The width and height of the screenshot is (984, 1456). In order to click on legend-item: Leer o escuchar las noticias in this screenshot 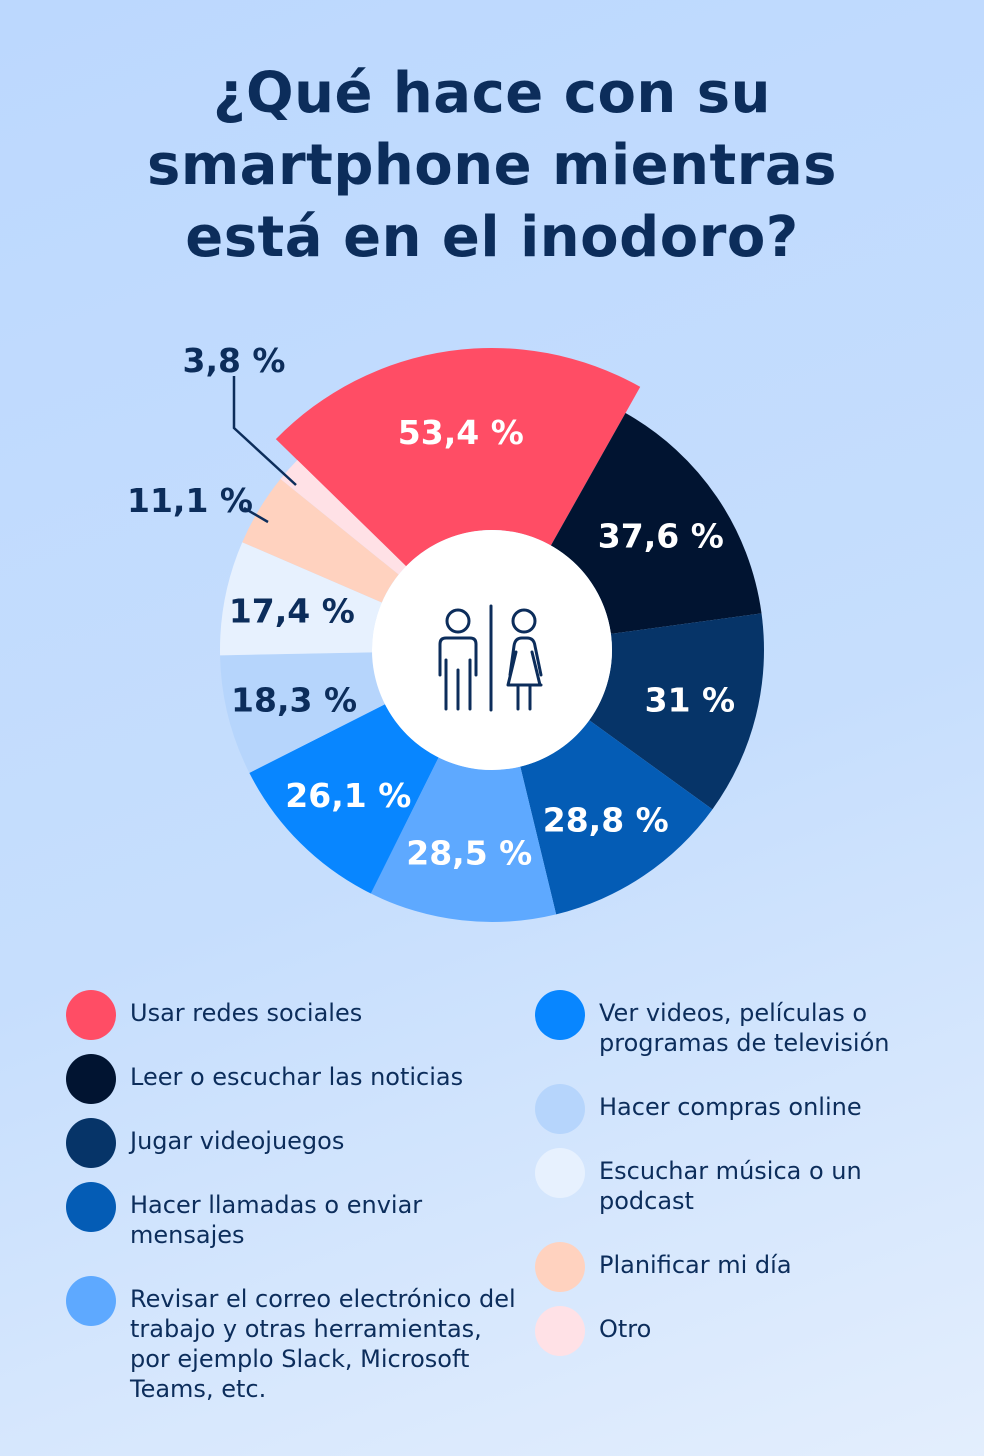, I will do `click(291, 1086)`.